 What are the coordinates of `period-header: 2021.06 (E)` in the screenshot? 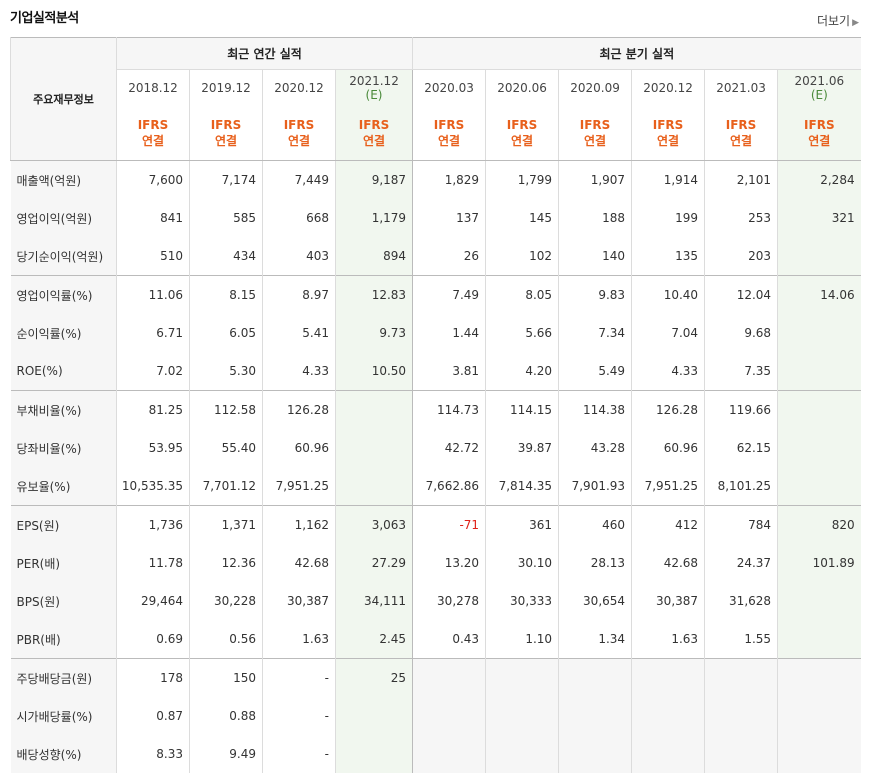 It's located at (819, 87).